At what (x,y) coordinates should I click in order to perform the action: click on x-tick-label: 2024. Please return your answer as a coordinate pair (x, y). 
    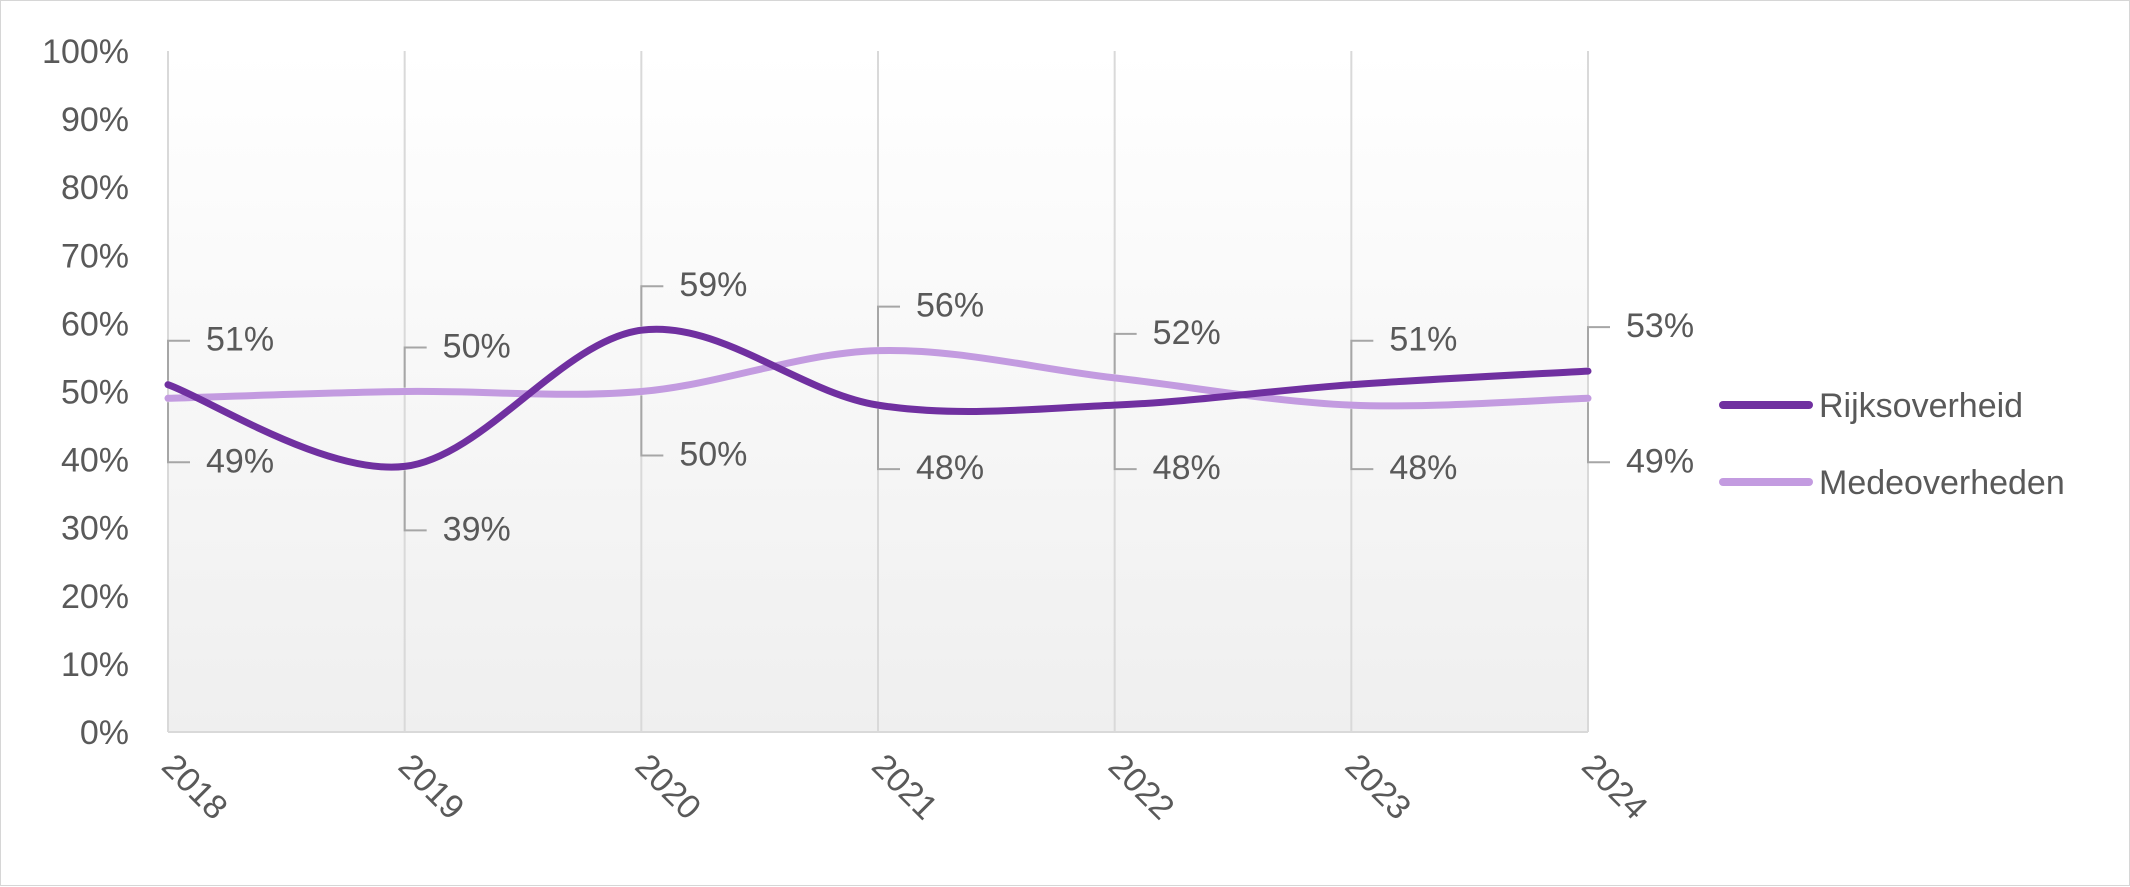
    Looking at the image, I should click on (1614, 787).